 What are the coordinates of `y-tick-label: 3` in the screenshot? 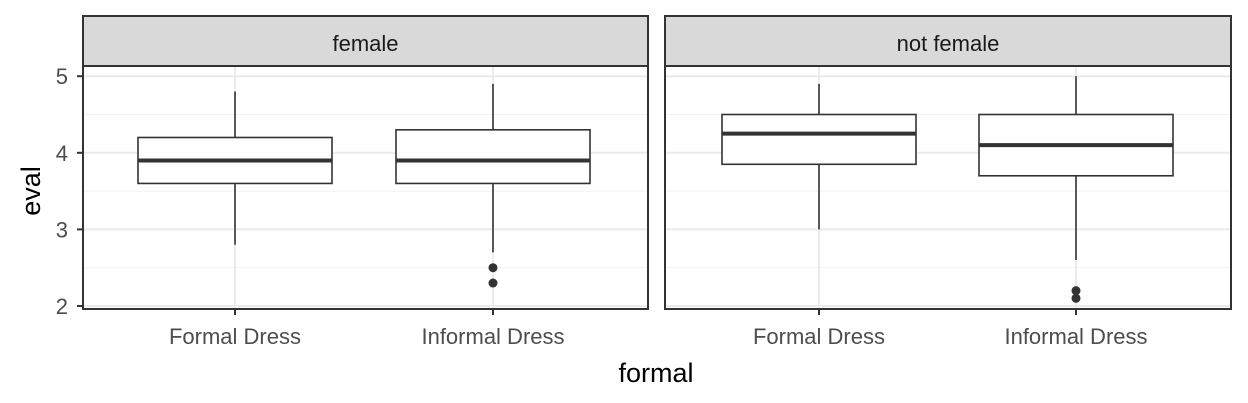 It's located at (62, 229).